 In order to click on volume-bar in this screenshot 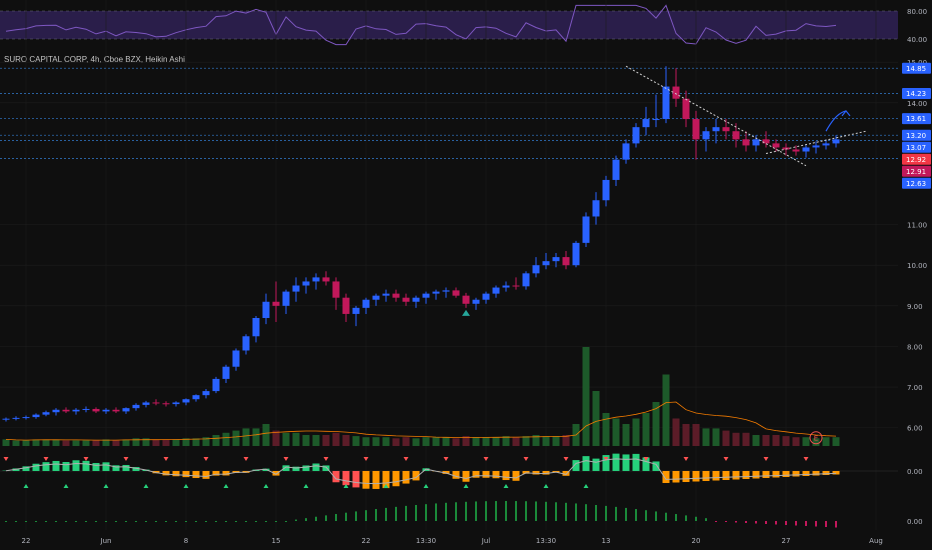, I will do `click(296, 439)`.